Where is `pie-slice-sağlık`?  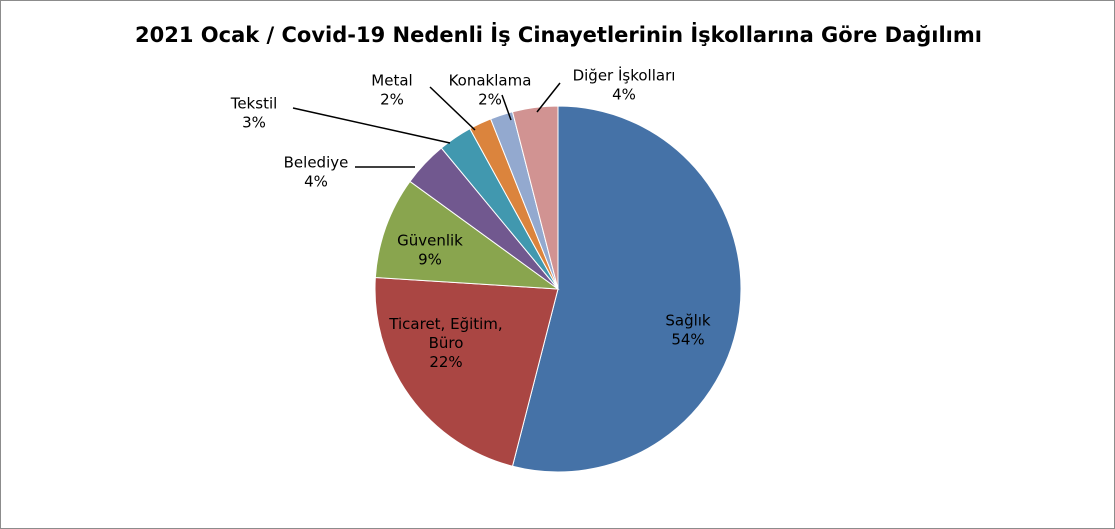
pie-slice-sağlık is located at coordinates (626, 289).